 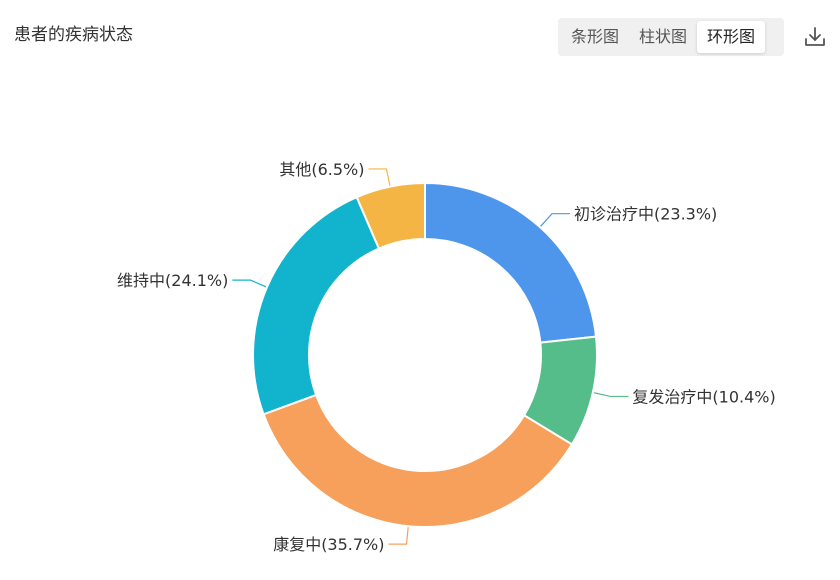 What do you see at coordinates (645, 214) in the screenshot?
I see `slice-label-0: 初诊治疗中(23.3%)` at bounding box center [645, 214].